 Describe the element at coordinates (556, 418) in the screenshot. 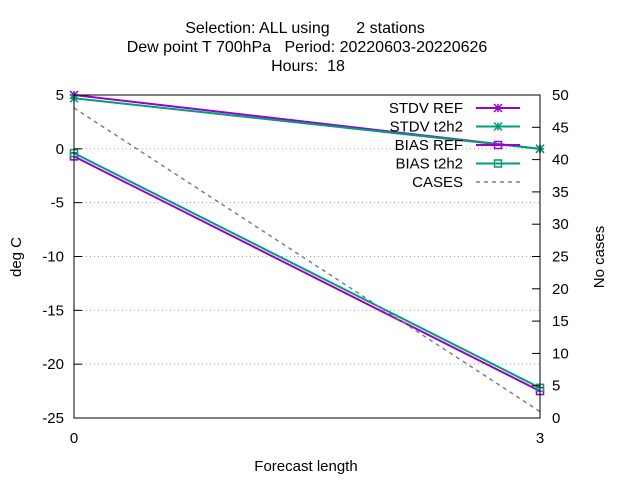

I see `y2-tick-label-0: 0` at that location.